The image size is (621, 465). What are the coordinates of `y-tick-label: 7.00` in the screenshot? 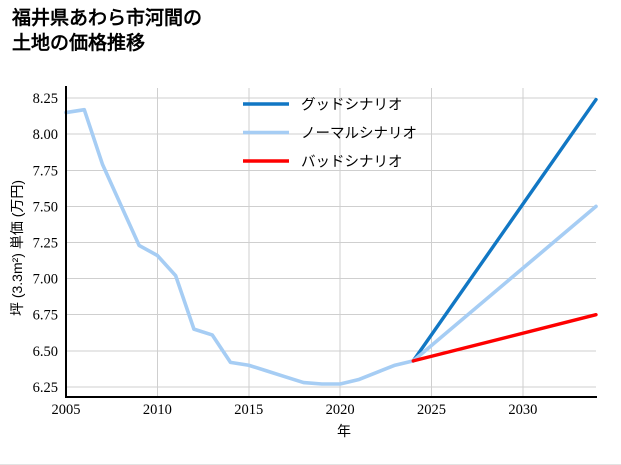 It's located at (45, 280).